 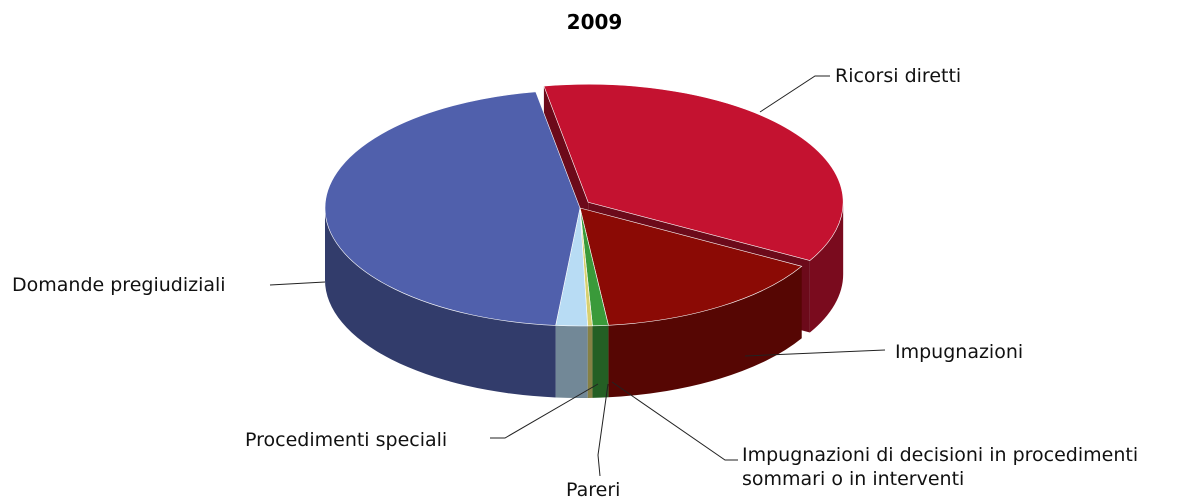 What do you see at coordinates (594, 22) in the screenshot?
I see `chart-title: 2009` at bounding box center [594, 22].